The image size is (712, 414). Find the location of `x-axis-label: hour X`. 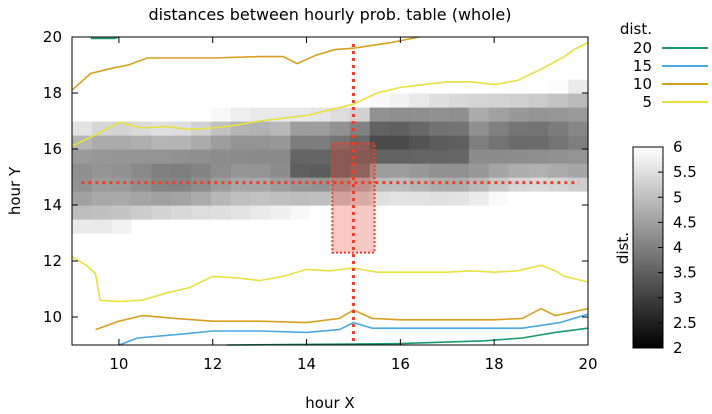

x-axis-label: hour X is located at coordinates (329, 403).